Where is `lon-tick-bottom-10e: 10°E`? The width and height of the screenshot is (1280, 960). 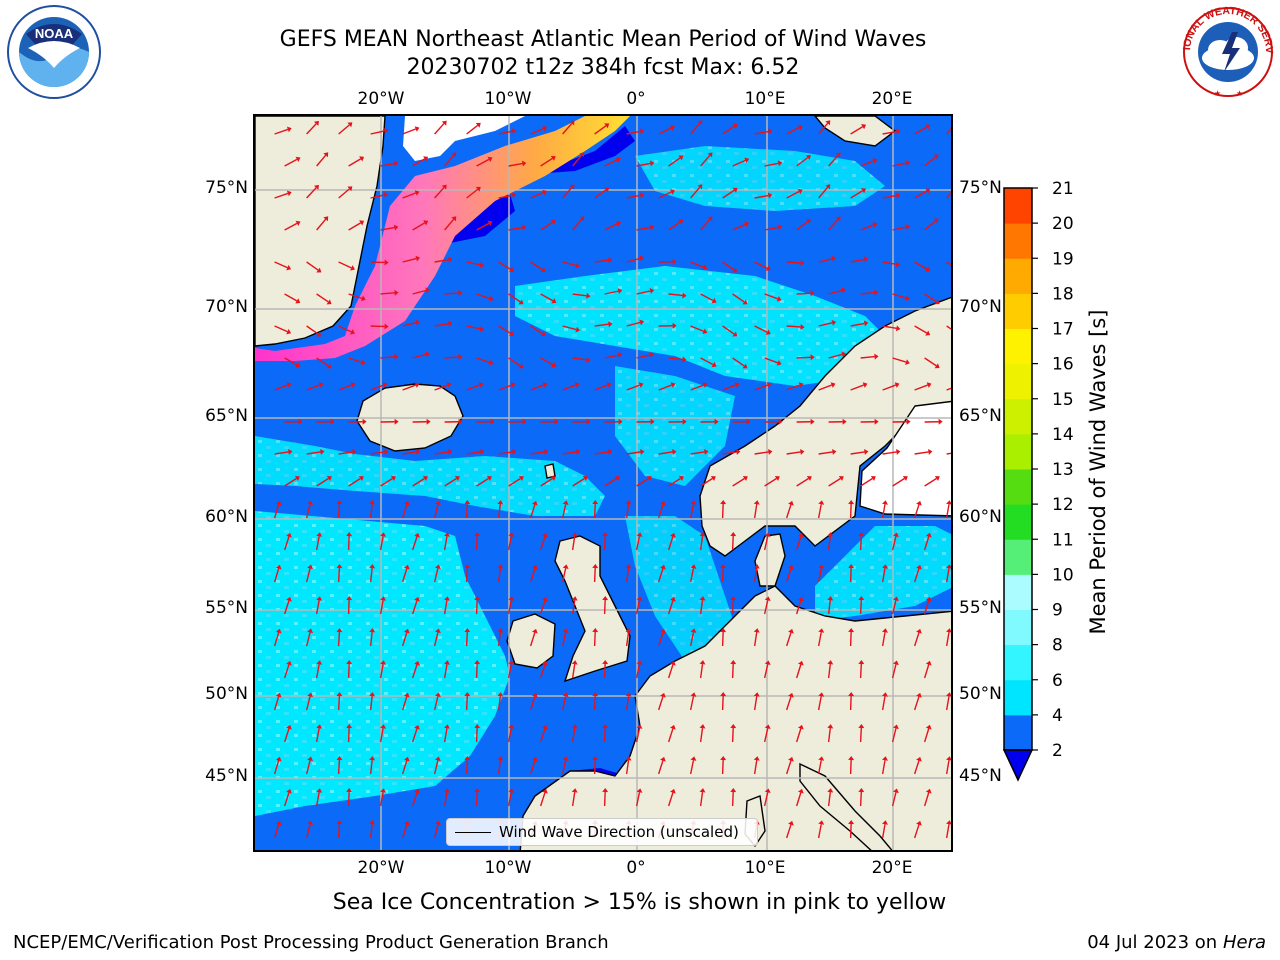
lon-tick-bottom-10e: 10°E is located at coordinates (765, 868).